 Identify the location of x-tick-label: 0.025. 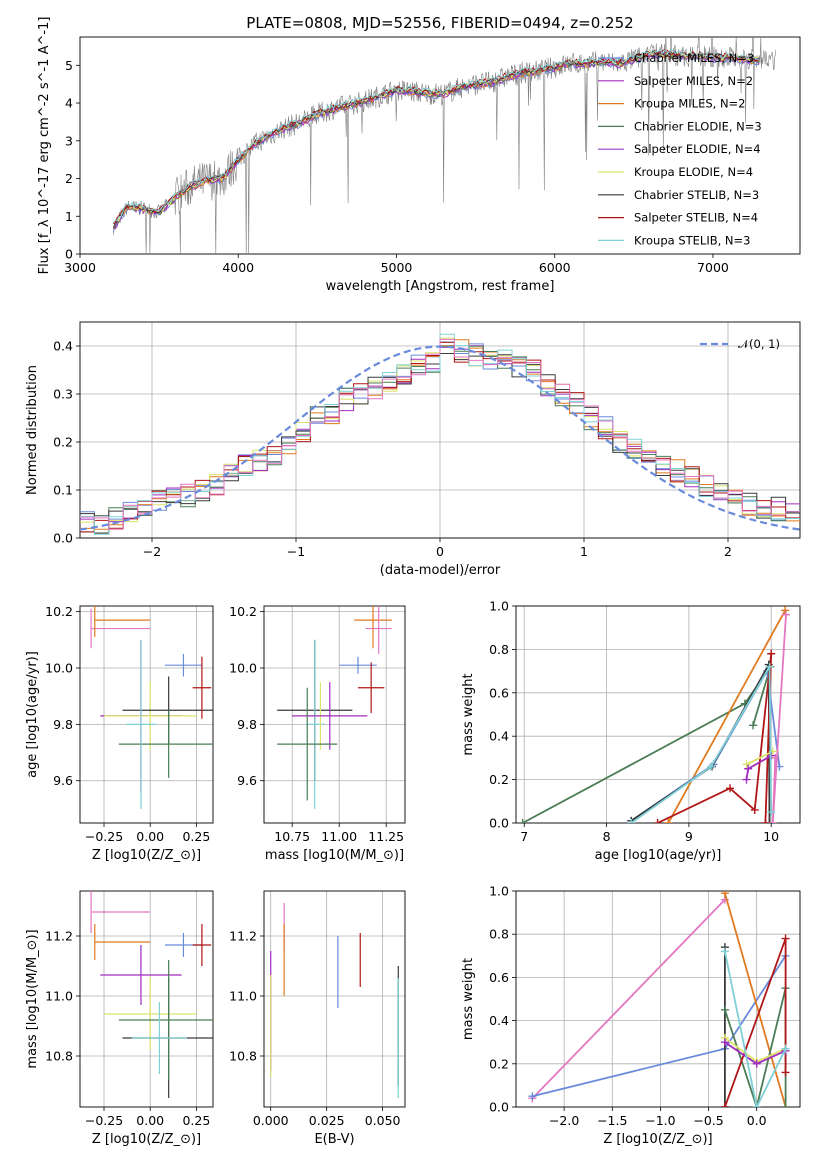
(327, 1120).